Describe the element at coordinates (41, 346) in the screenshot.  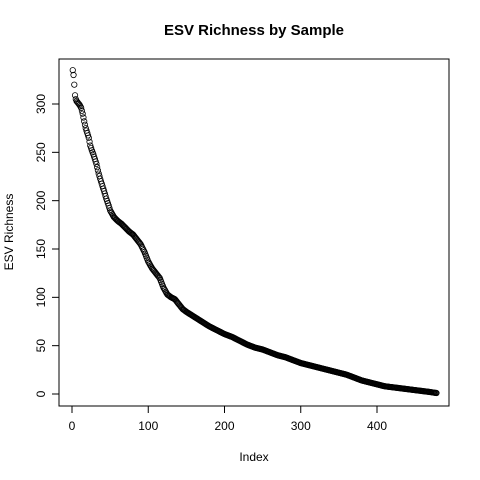
I see `y-tick-label: 50` at that location.